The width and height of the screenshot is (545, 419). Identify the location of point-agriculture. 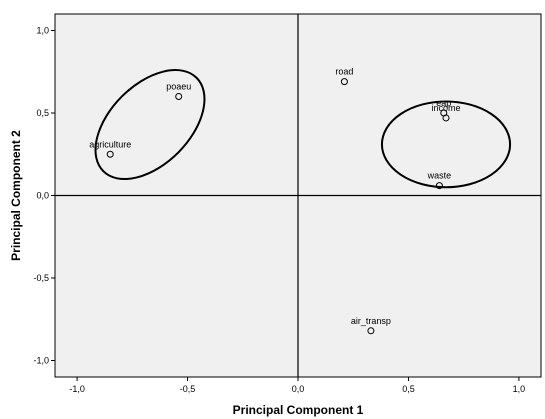
(110, 154).